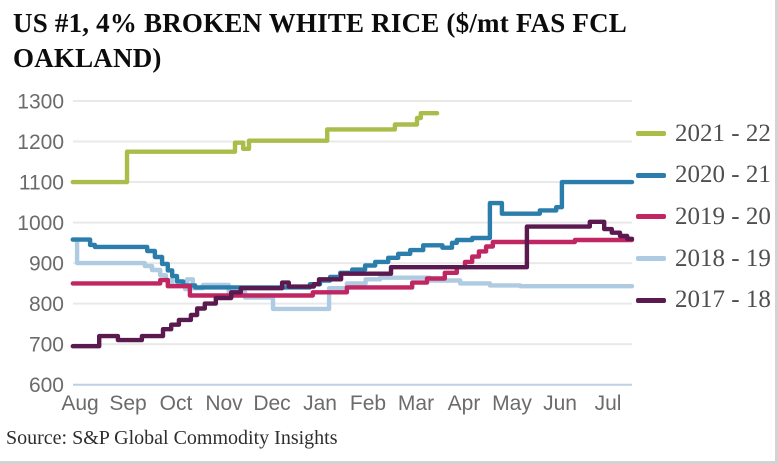 The image size is (778, 464). What do you see at coordinates (46, 345) in the screenshot?
I see `y-tick-label-700: 700` at bounding box center [46, 345].